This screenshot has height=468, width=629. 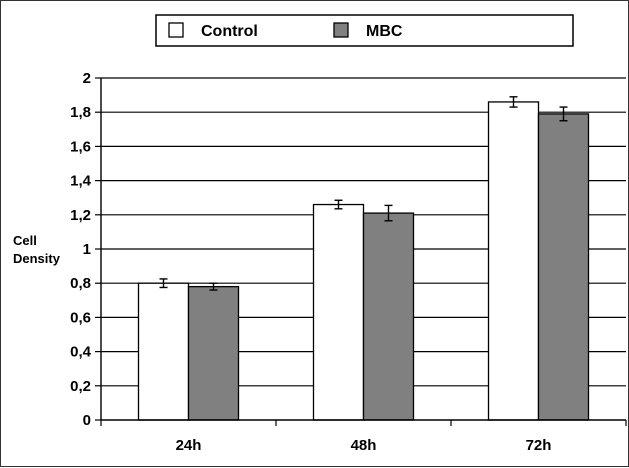 What do you see at coordinates (189, 445) in the screenshot?
I see `x-tick-label: 24h` at bounding box center [189, 445].